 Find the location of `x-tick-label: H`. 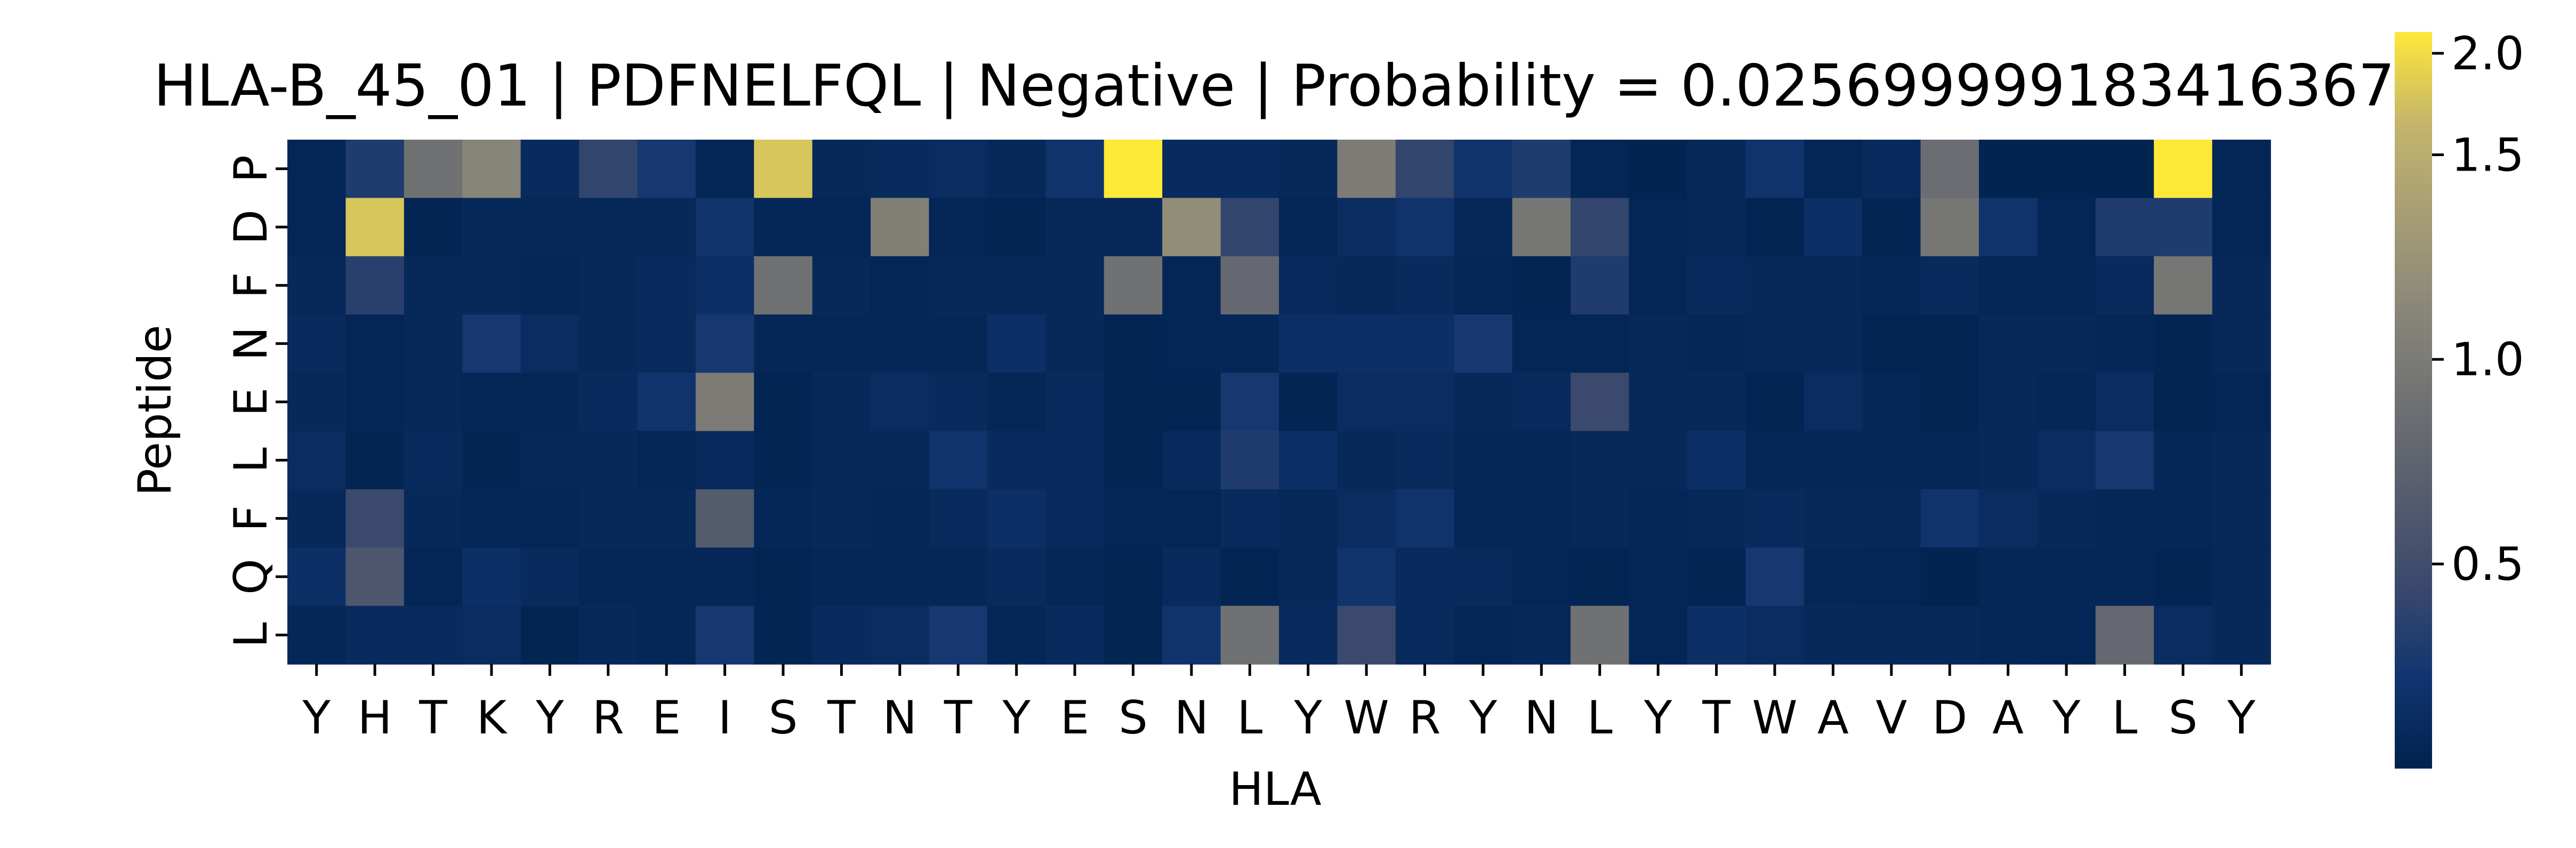

x-tick-label: H is located at coordinates (375, 718).